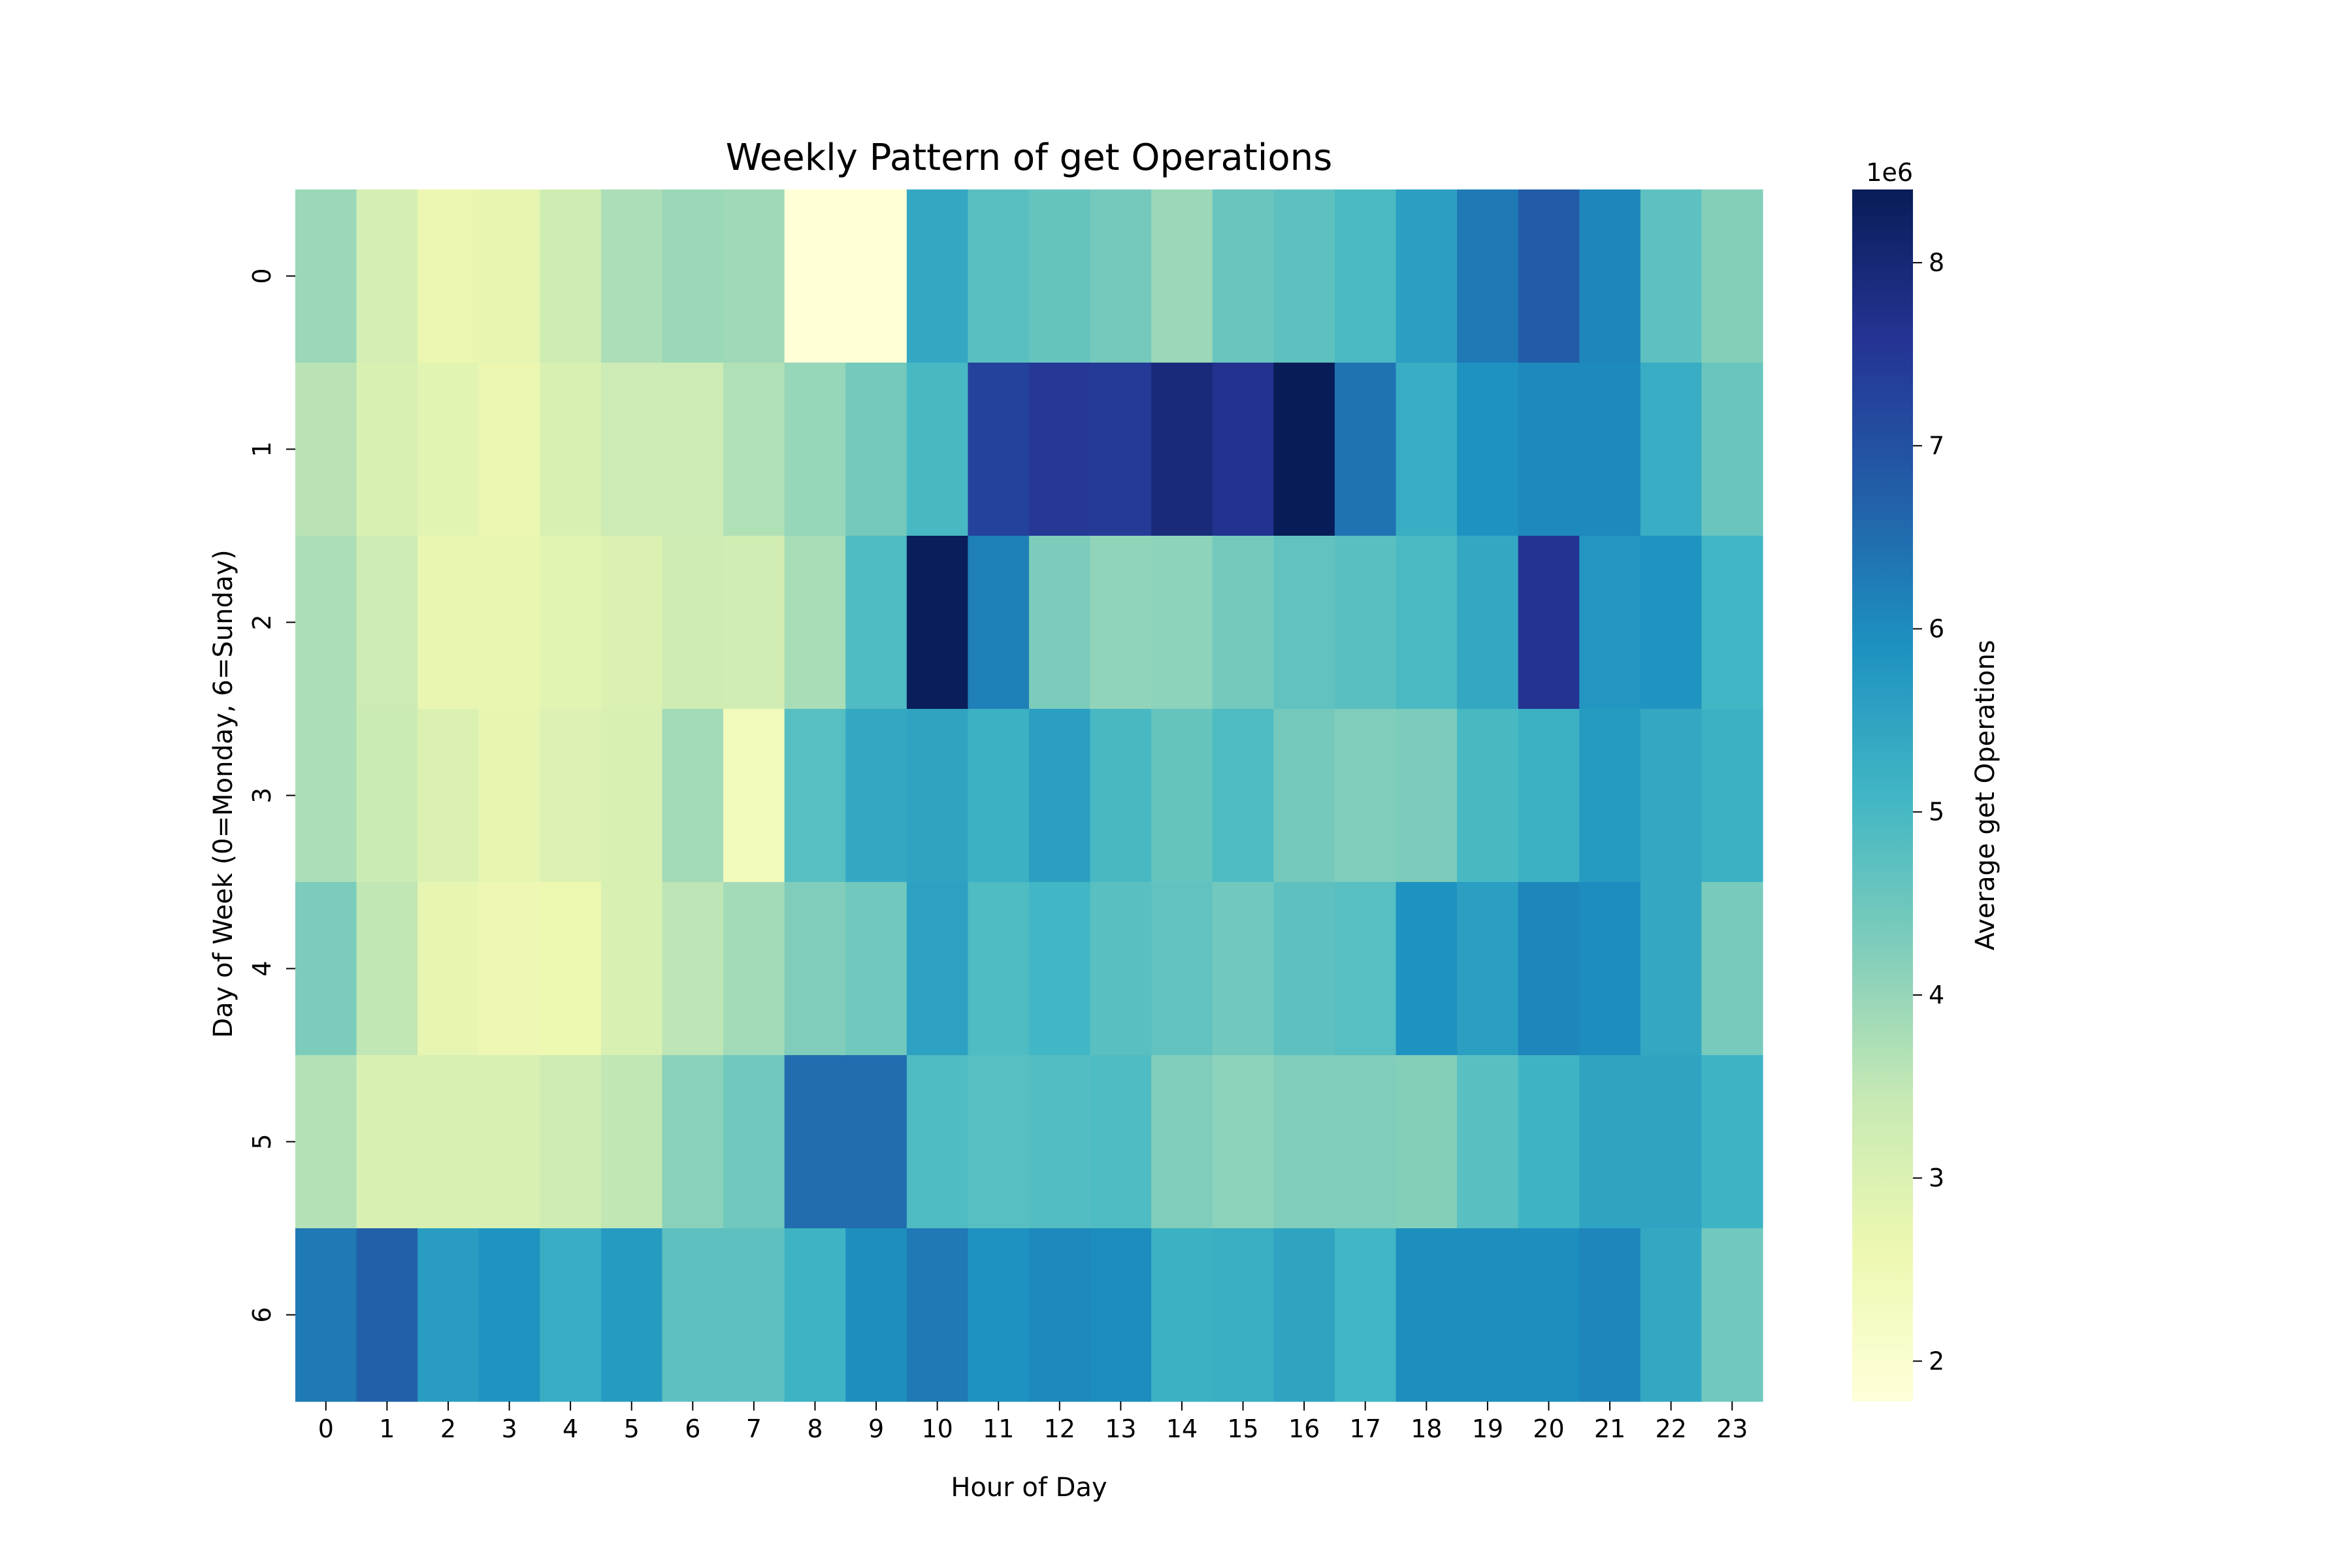 Image resolution: width=2352 pixels, height=1568 pixels. Describe the element at coordinates (223, 793) in the screenshot. I see `y-axis-label: Day of Week (0=Monday, 6=Sunday)` at that location.